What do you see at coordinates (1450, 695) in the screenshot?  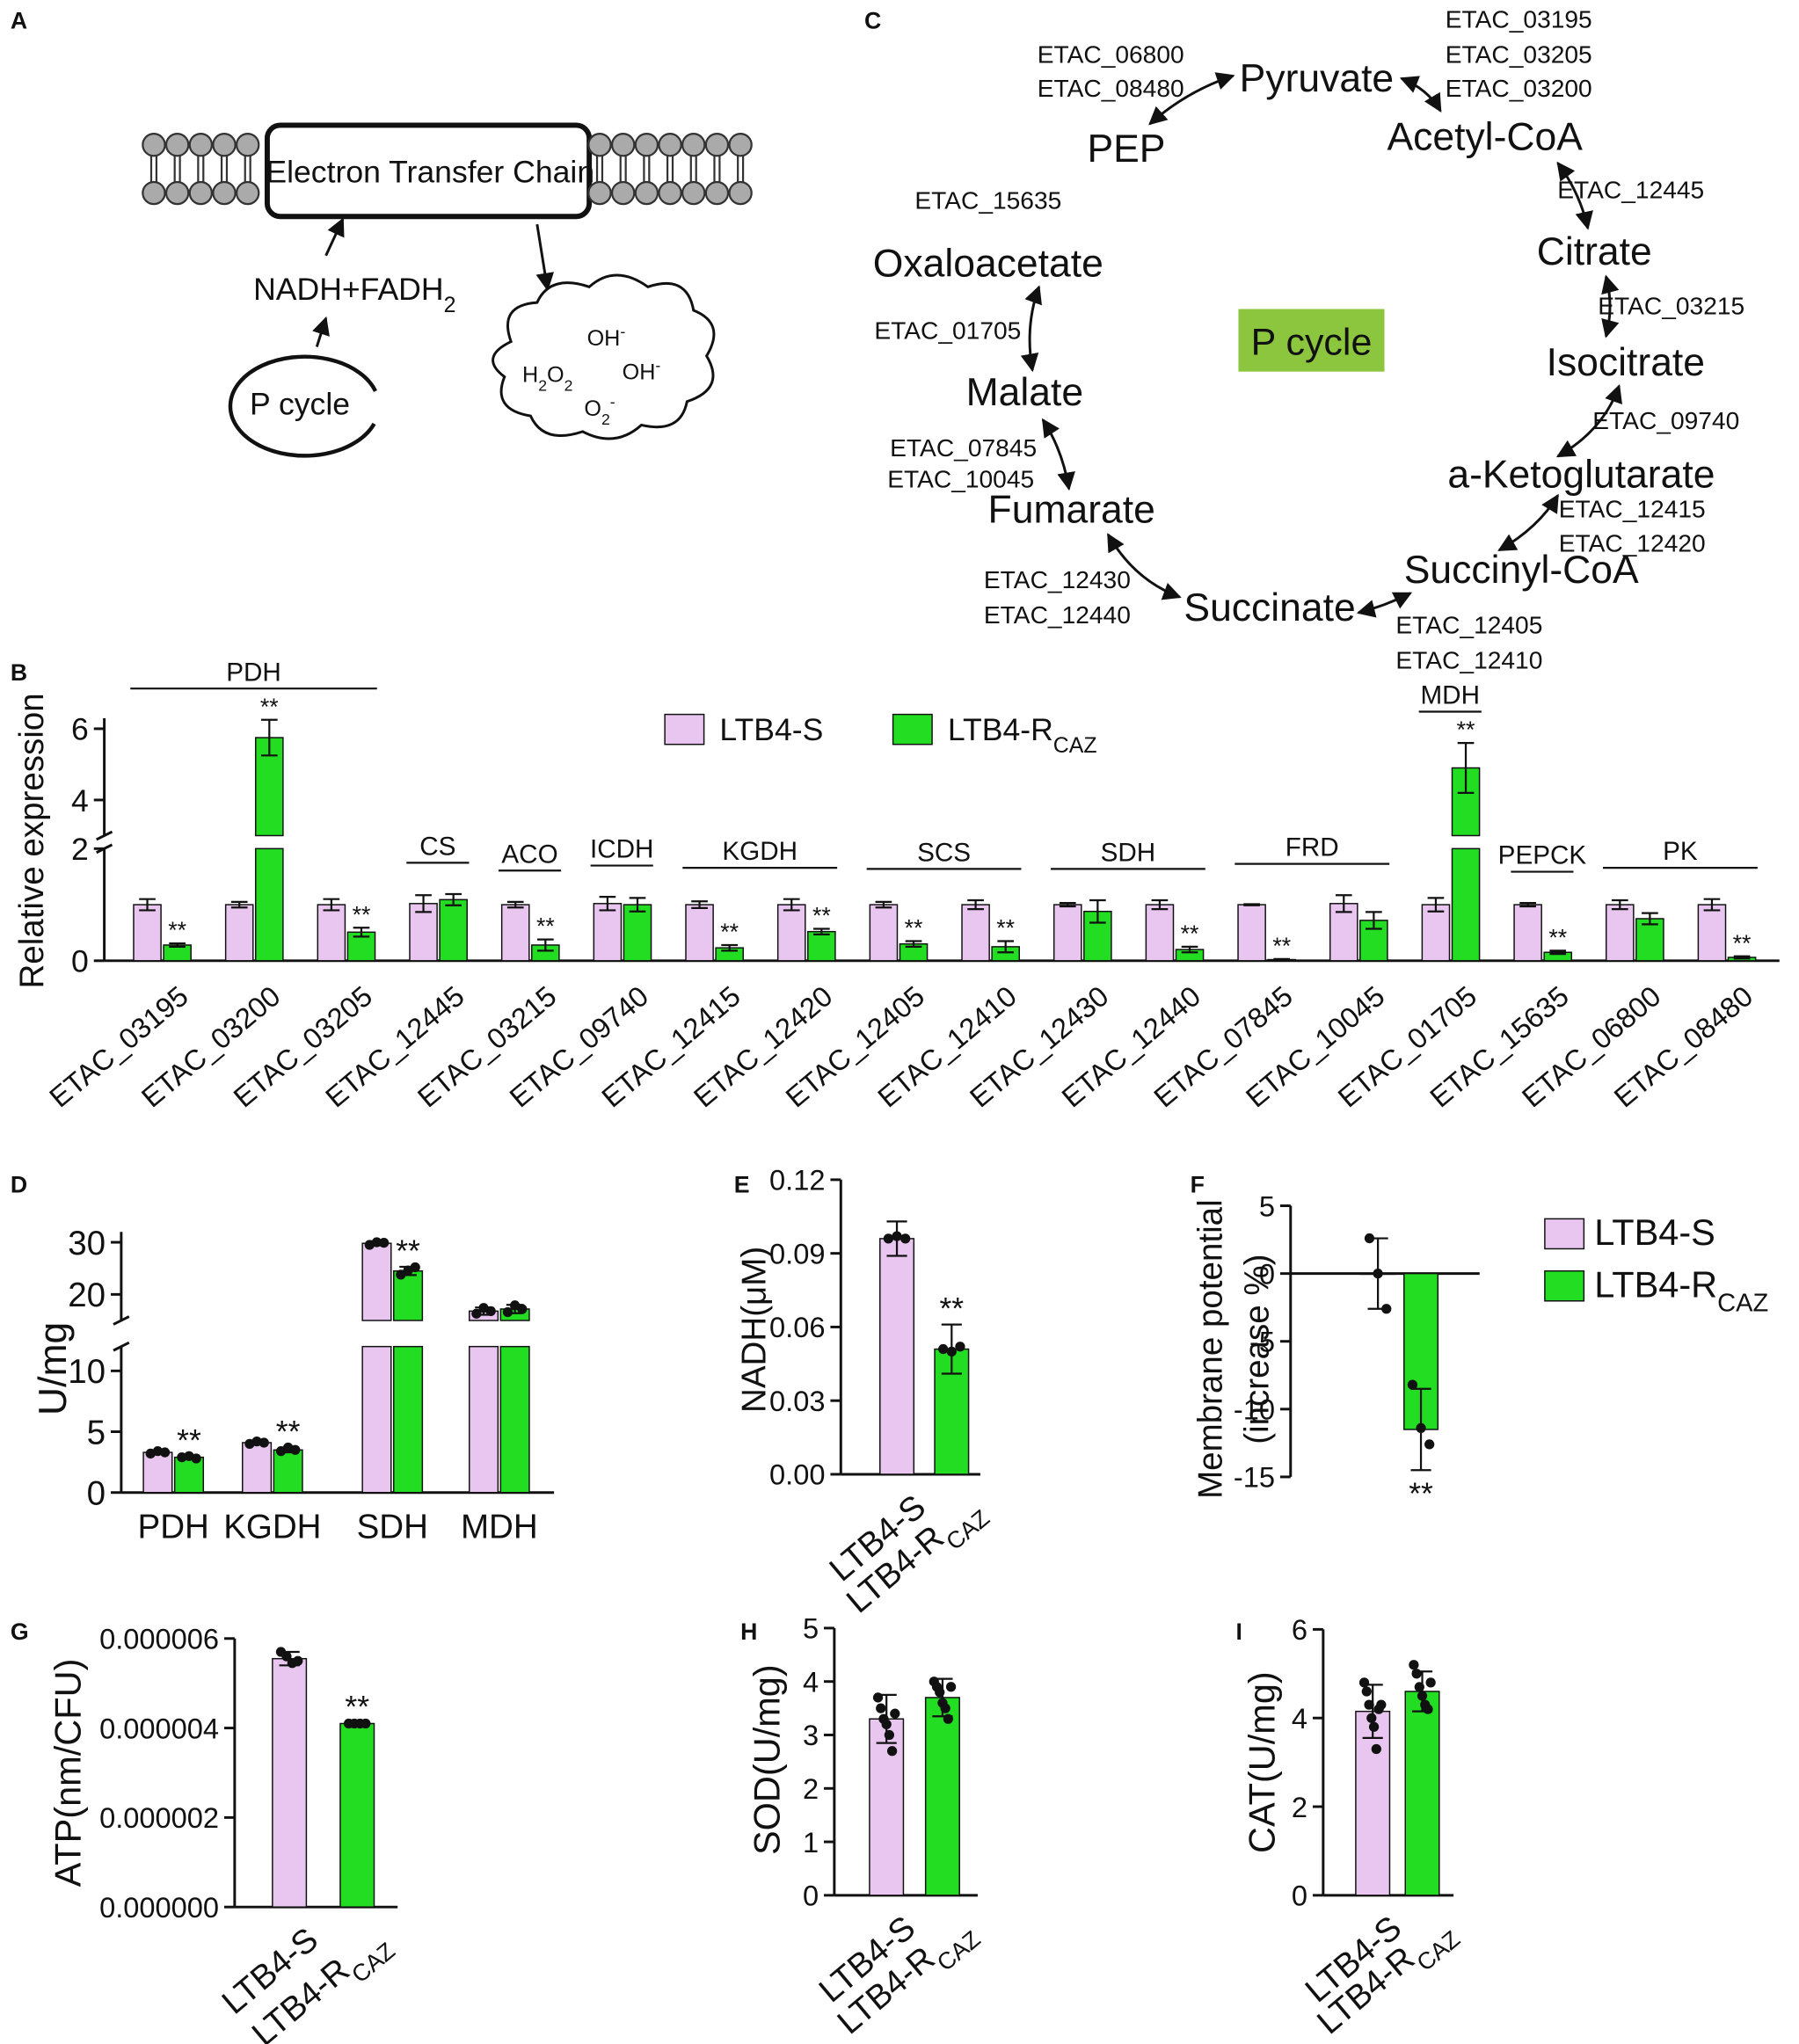 I see `group-label: MDH` at bounding box center [1450, 695].